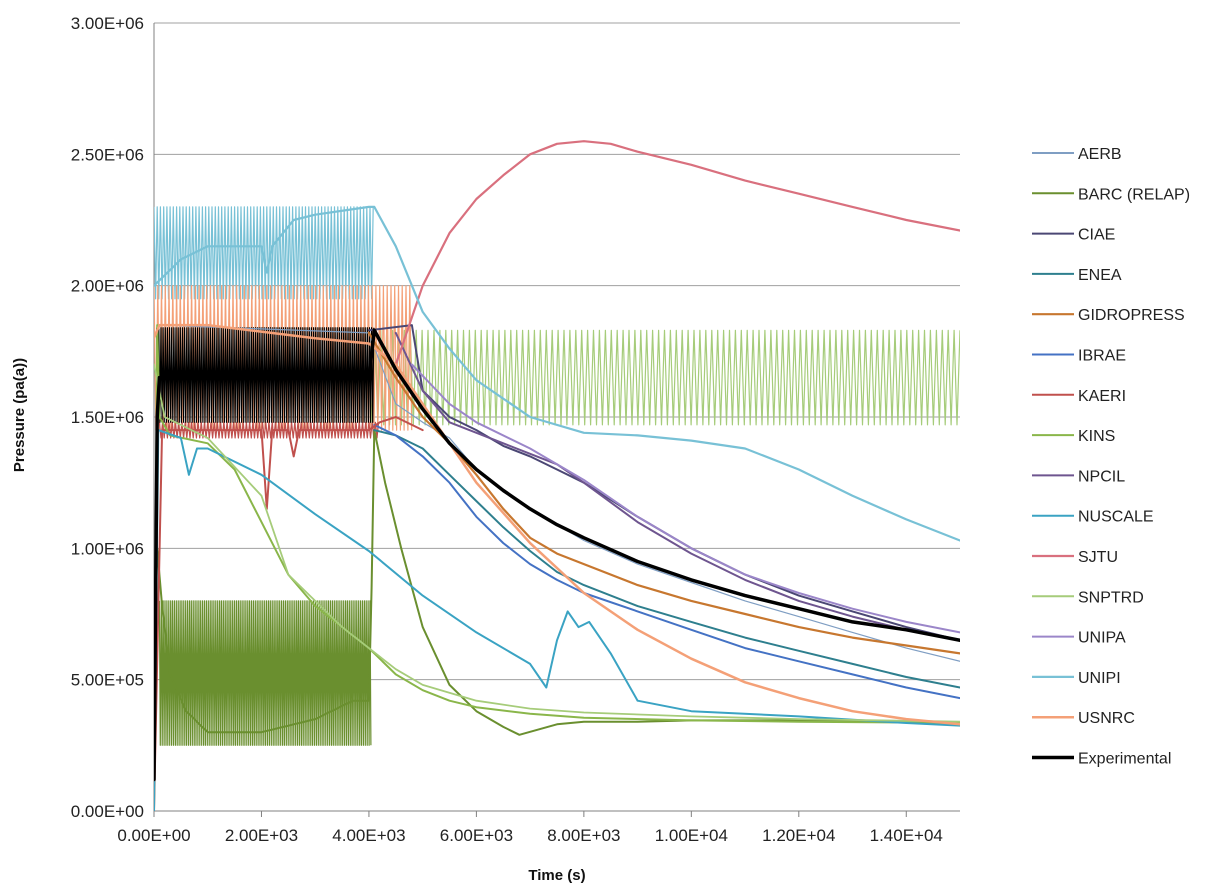 The height and width of the screenshot is (887, 1212). Describe the element at coordinates (1131, 315) in the screenshot. I see `legend-label-gidropress: GIDROPRESS` at that location.